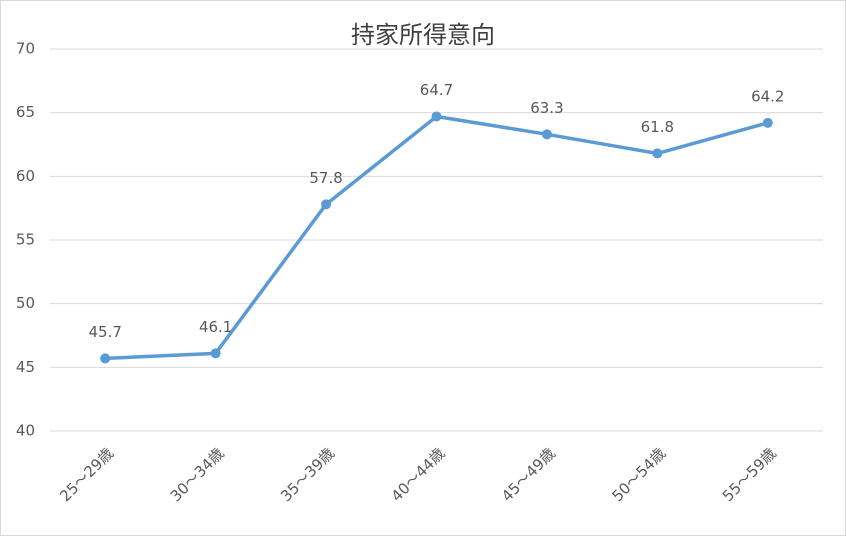 This screenshot has width=846, height=536. I want to click on data-label: 63.3, so click(546, 108).